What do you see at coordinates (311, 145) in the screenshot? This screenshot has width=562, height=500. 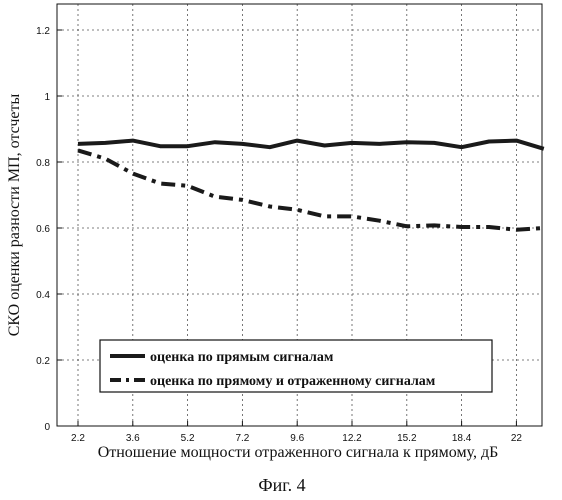 I see `series-line-direct` at bounding box center [311, 145].